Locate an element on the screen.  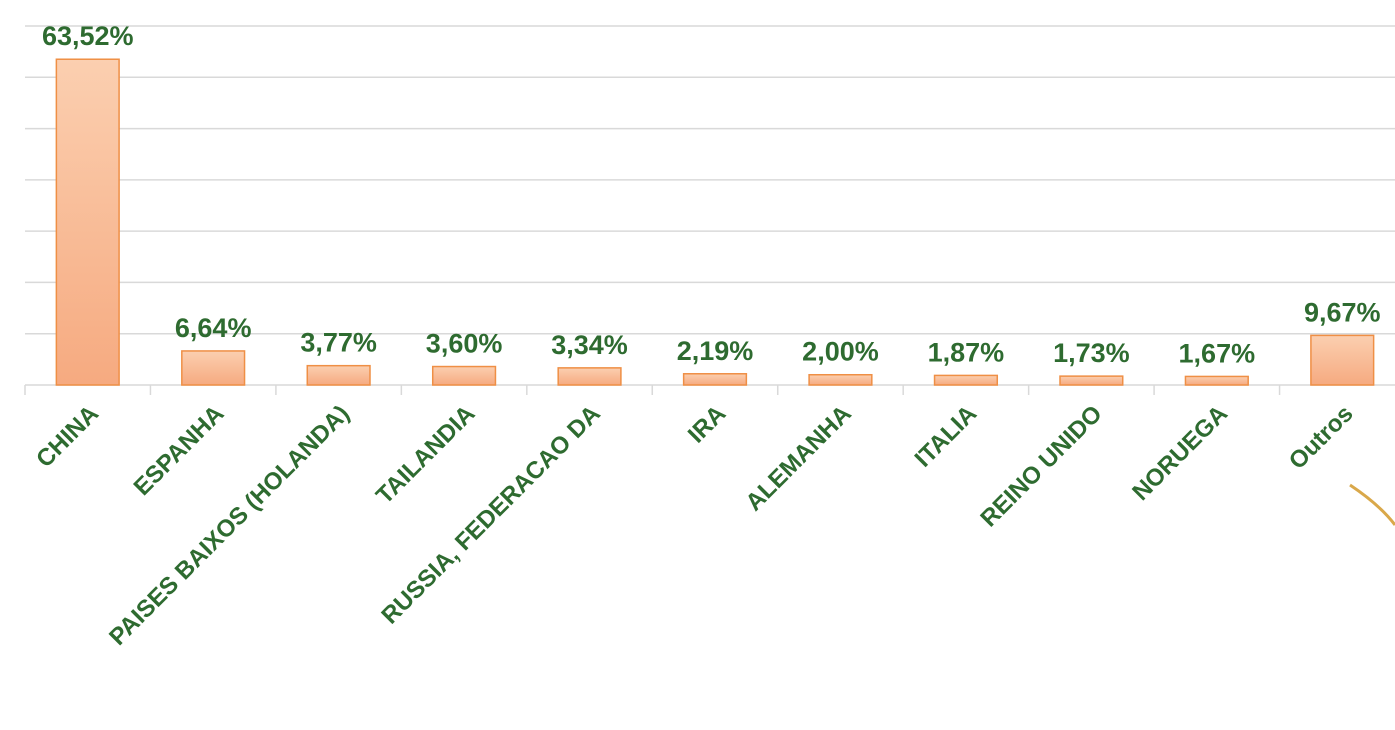
x-tick-label: IRA is located at coordinates (707, 424).